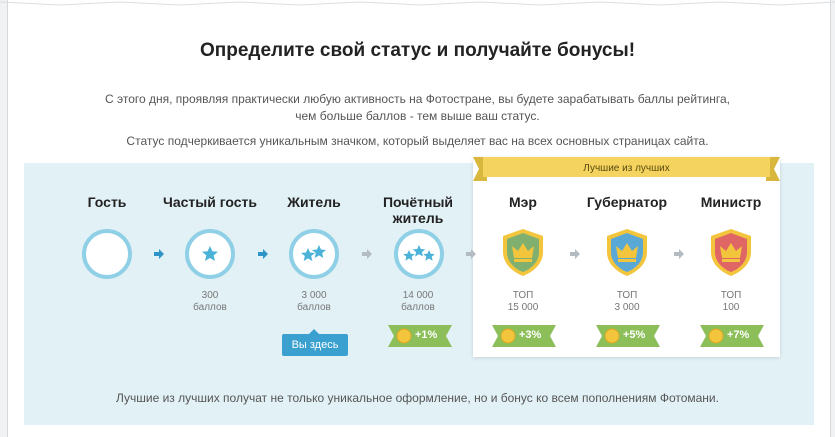 The image size is (835, 437). What do you see at coordinates (314, 254) in the screenshot?
I see `two-star-badge-icon` at bounding box center [314, 254].